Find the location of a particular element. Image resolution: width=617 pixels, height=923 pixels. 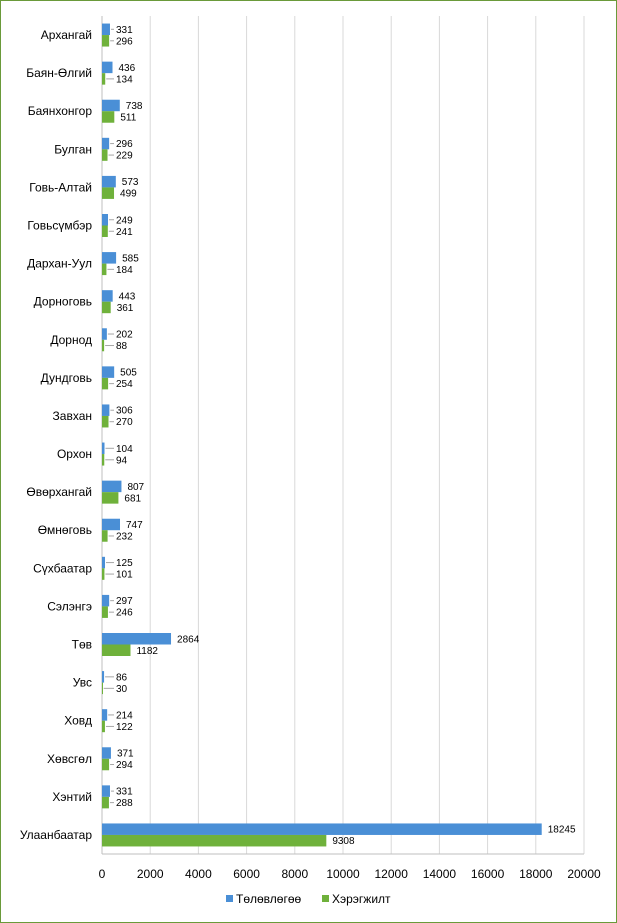

x-tick-label: 6000 is located at coordinates (246, 874).